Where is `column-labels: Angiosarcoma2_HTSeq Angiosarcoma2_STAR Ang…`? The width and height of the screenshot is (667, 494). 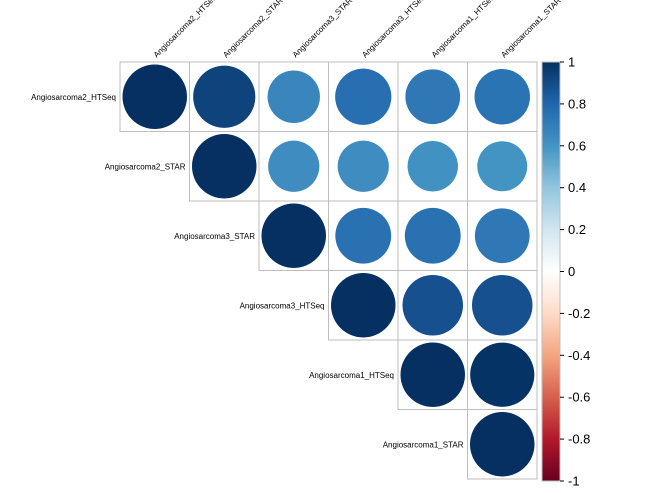
column-labels: Angiosarcoma2_HTSeq Angiosarcoma2_STAR Ang… is located at coordinates (357, 29).